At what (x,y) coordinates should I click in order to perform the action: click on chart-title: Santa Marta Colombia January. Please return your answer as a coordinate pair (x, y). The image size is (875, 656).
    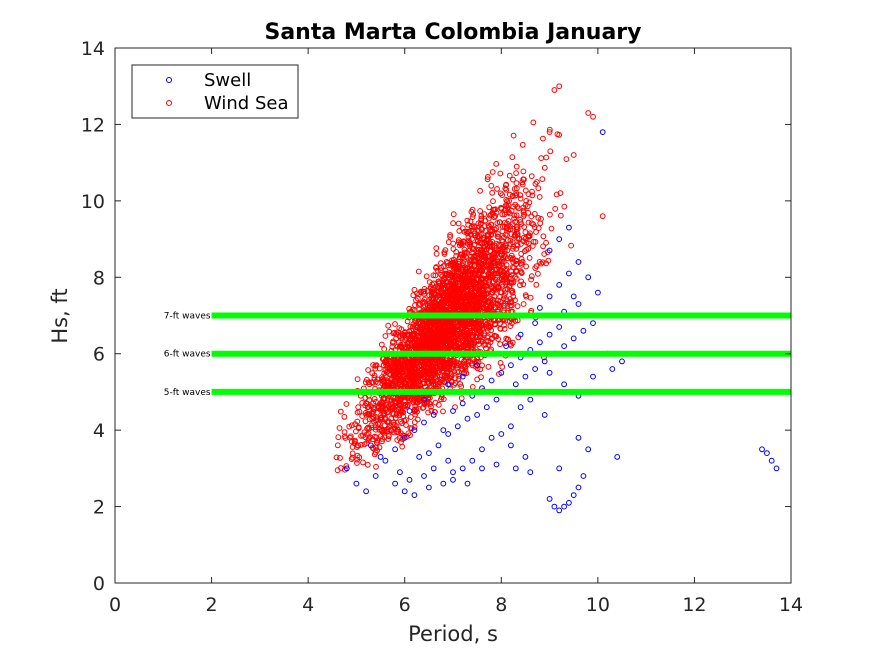
    Looking at the image, I should click on (452, 32).